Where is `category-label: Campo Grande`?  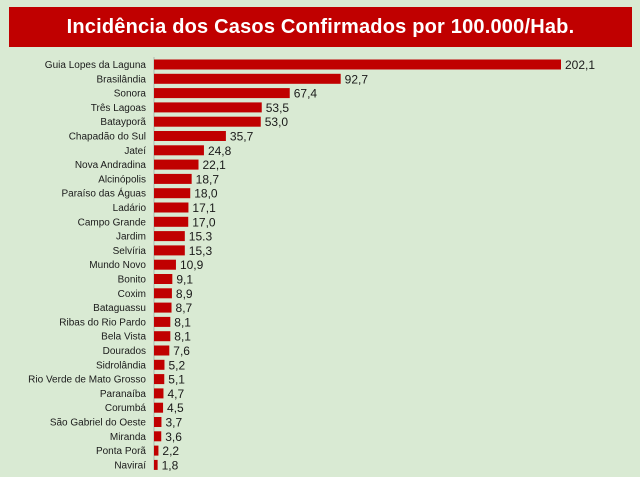 category-label: Campo Grande is located at coordinates (112, 222).